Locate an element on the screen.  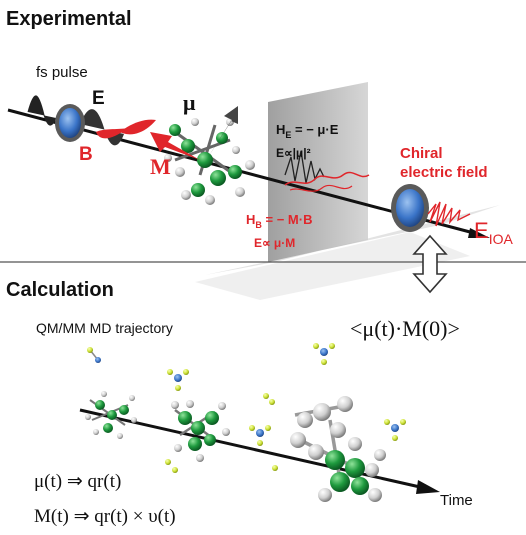
molecule-experimental is located at coordinates (205, 161).